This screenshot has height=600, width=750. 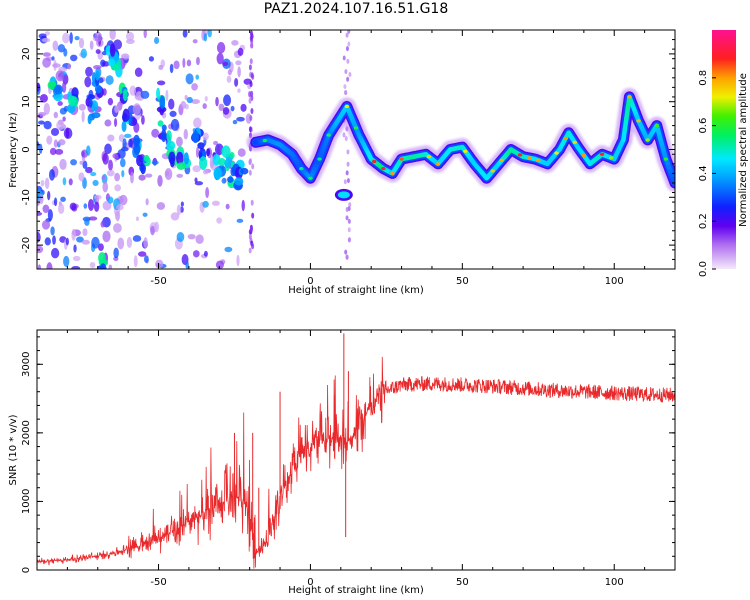 I want to click on spectrogram-x-tick-label: 0, so click(x=310, y=281).